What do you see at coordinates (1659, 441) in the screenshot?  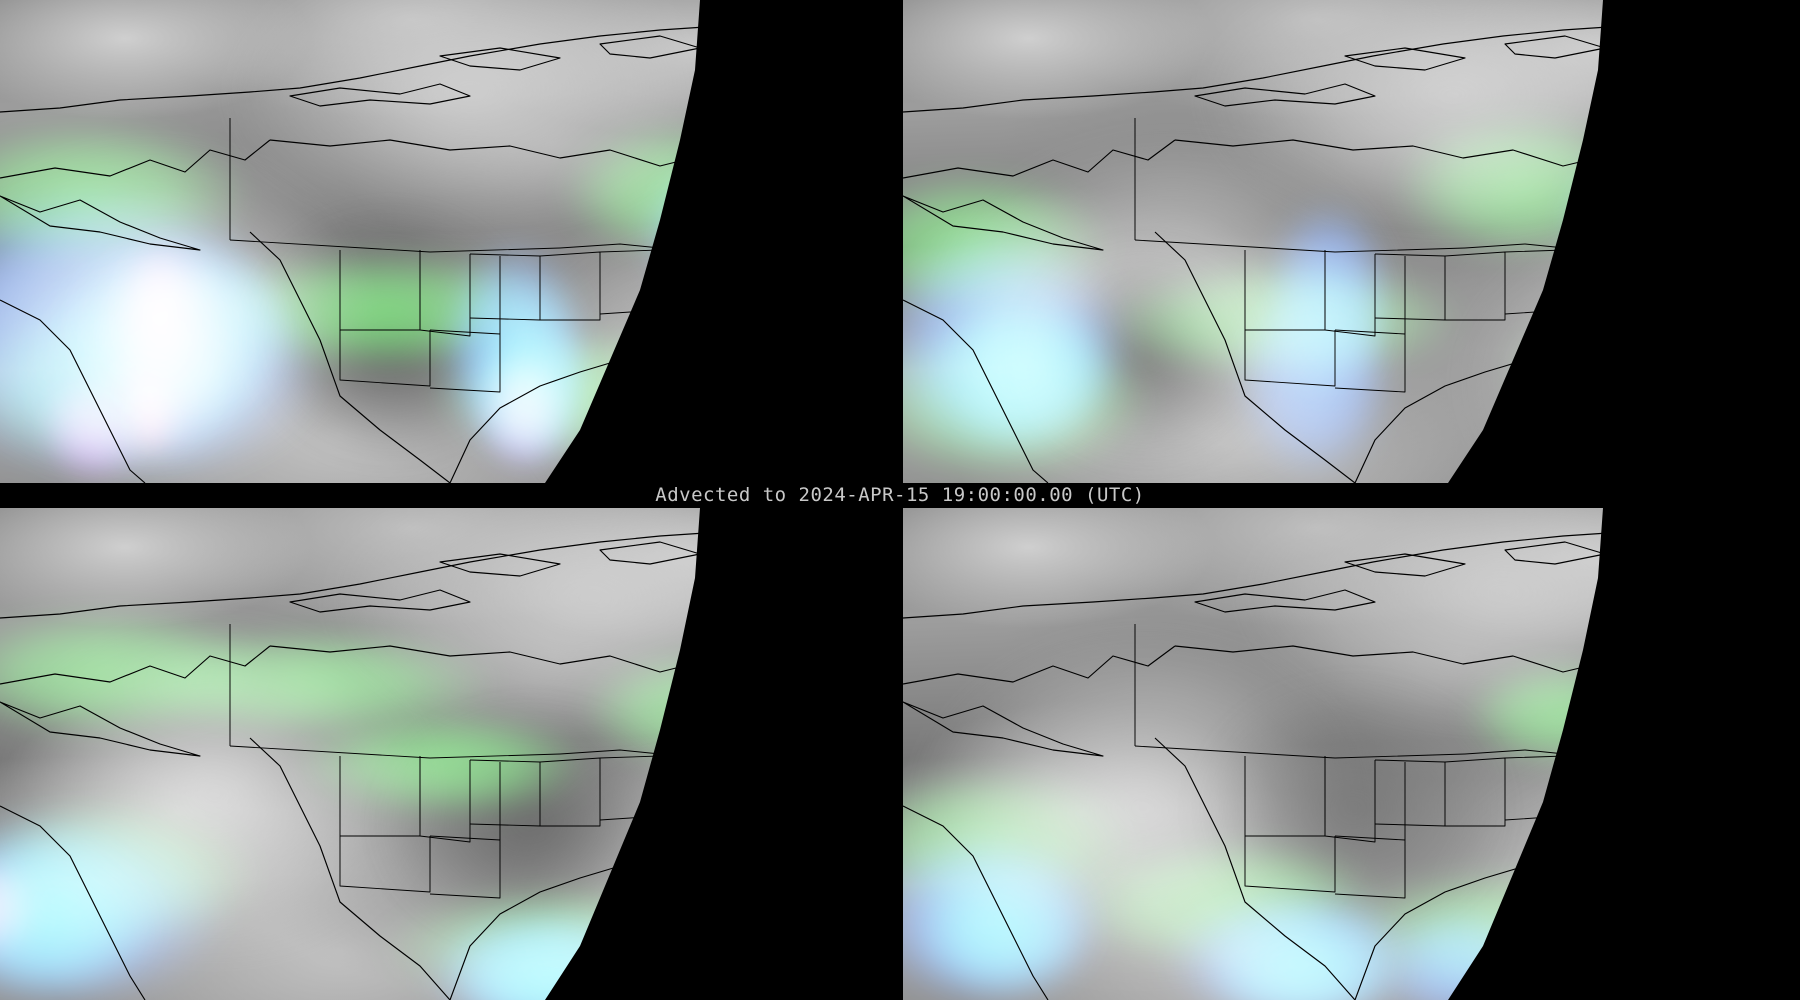 I see `panel-level-label: 850-7` at bounding box center [1659, 441].